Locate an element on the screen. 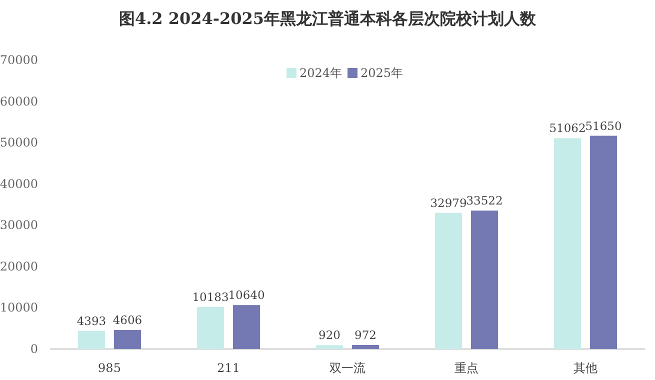 The width and height of the screenshot is (655, 380). data-label: 51062 is located at coordinates (567, 128).